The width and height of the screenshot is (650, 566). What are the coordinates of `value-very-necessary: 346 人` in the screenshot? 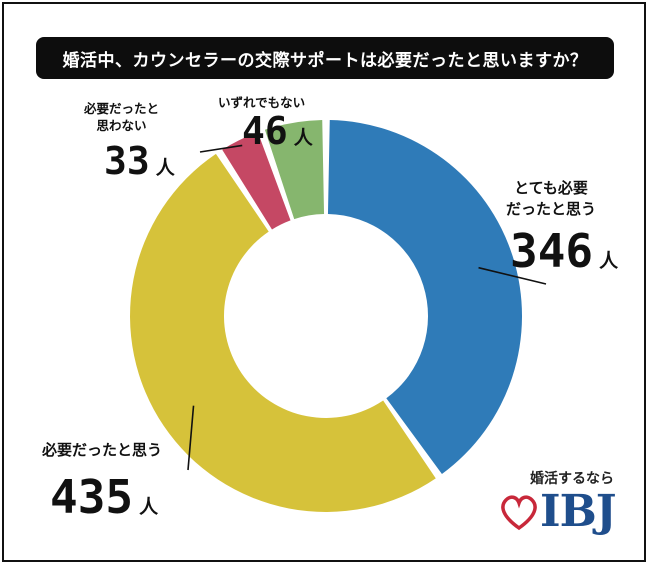 It's located at (564, 251).